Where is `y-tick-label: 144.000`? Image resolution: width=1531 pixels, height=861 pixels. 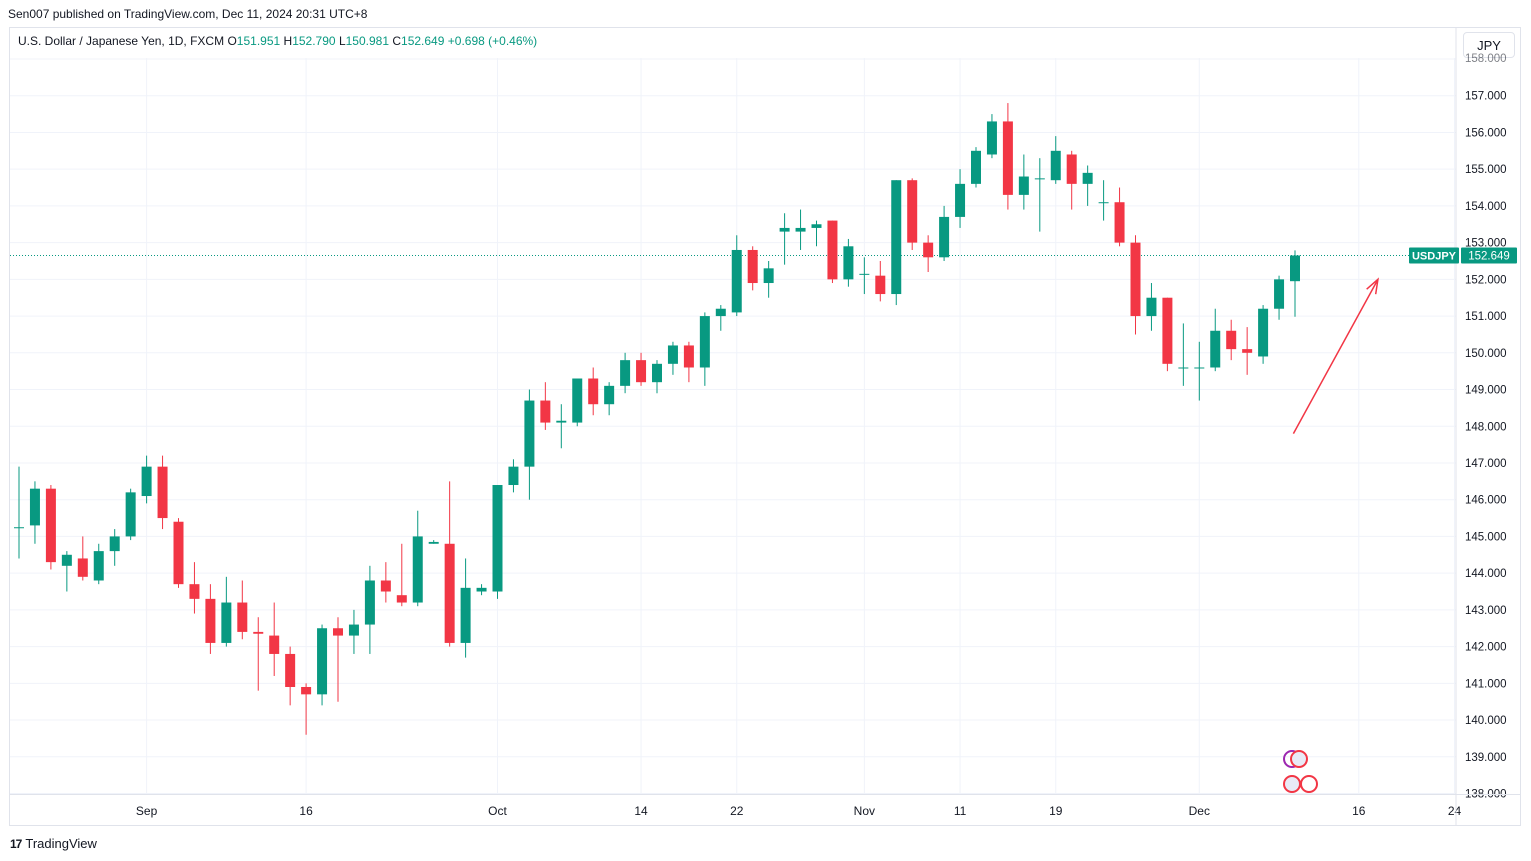
y-tick-label: 144.000 is located at coordinates (1486, 574).